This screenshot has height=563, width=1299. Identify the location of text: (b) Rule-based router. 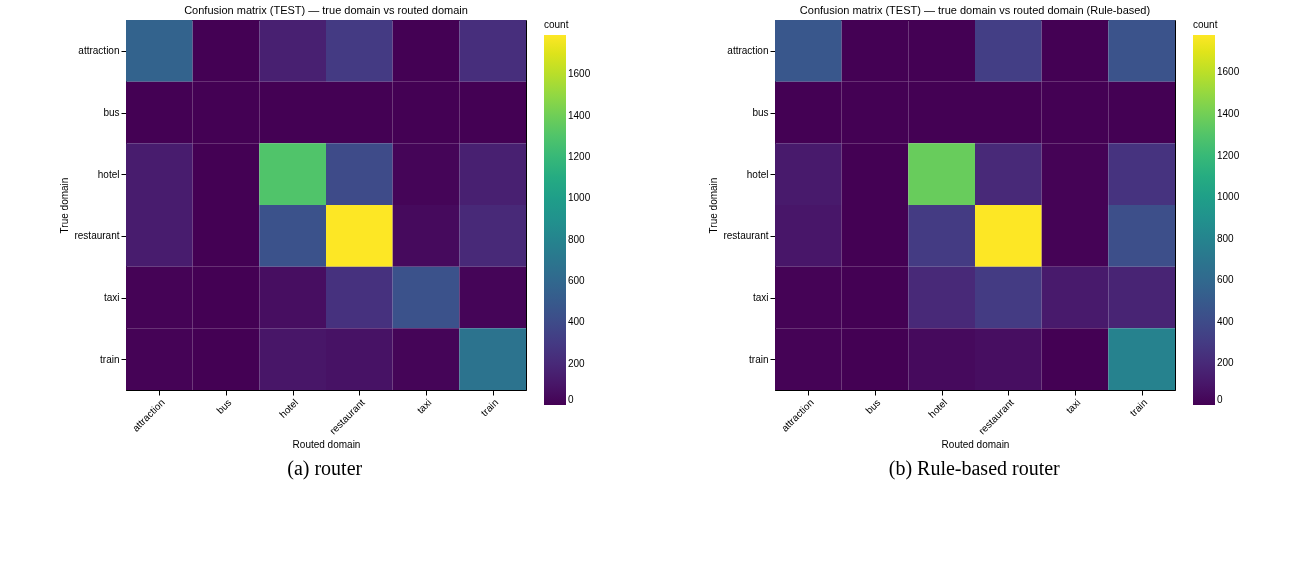
(974, 468).